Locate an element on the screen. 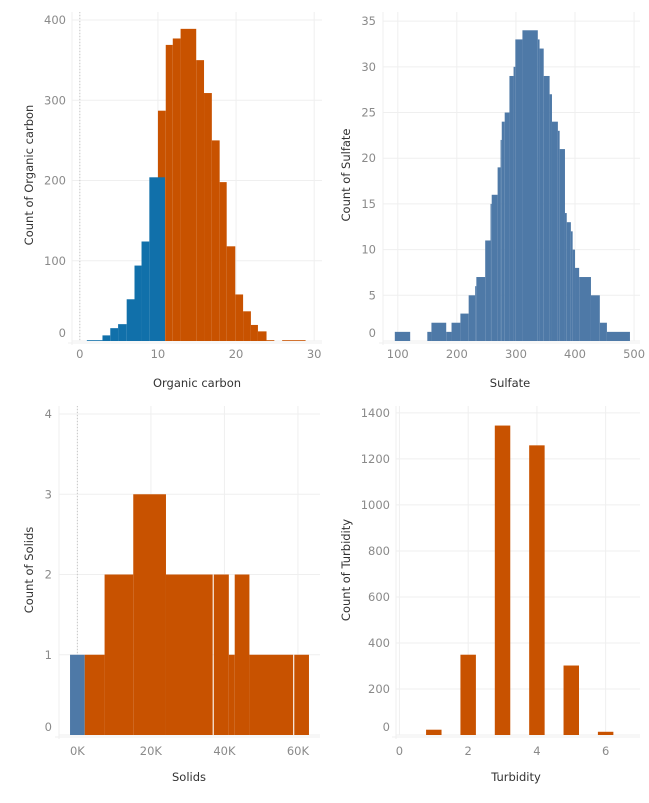 Image resolution: width=649 pixels, height=803 pixels. y-tick-label: 2 is located at coordinates (48, 575).